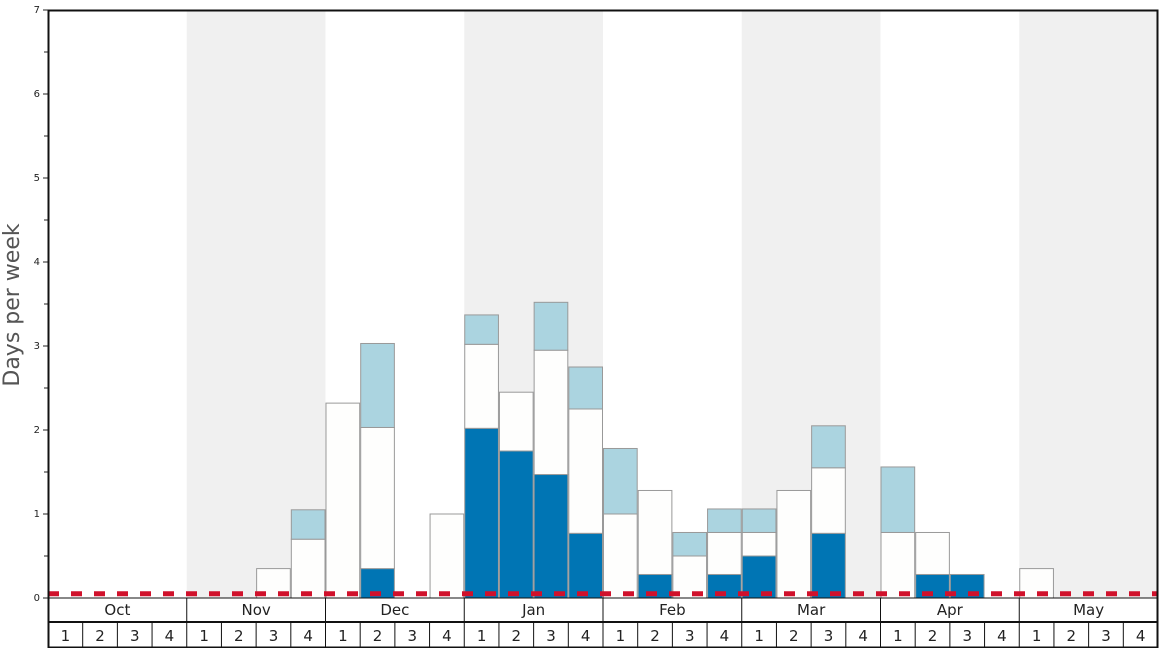 This screenshot has height=648, width=1168. I want to click on y-tick-label: 5, so click(37, 178).